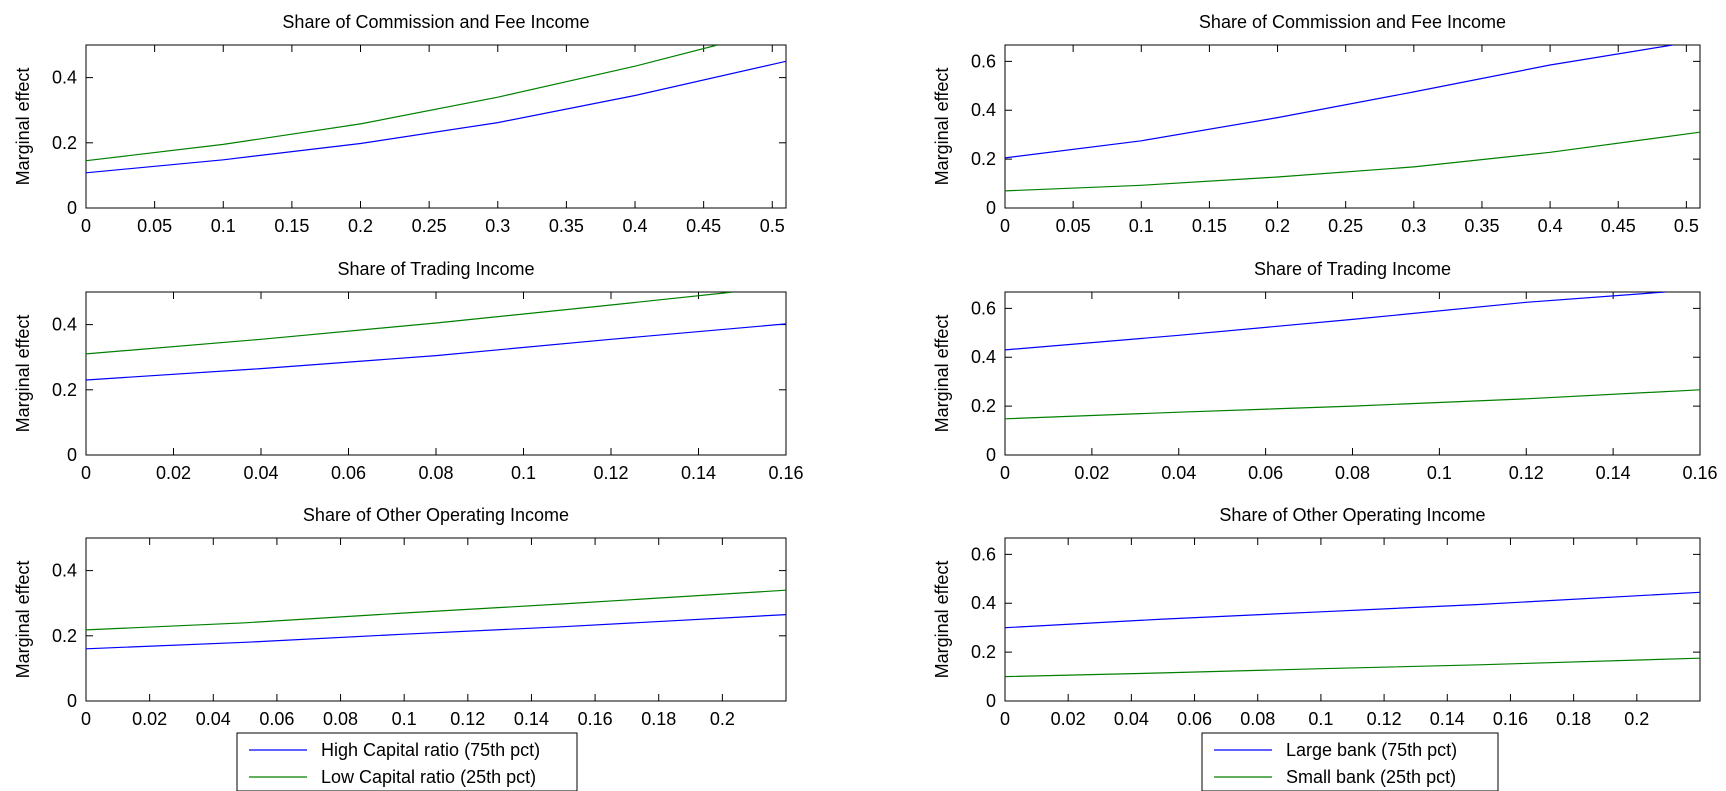 This screenshot has width=1726, height=791. I want to click on x-tick-label: 0.35, so click(566, 226).